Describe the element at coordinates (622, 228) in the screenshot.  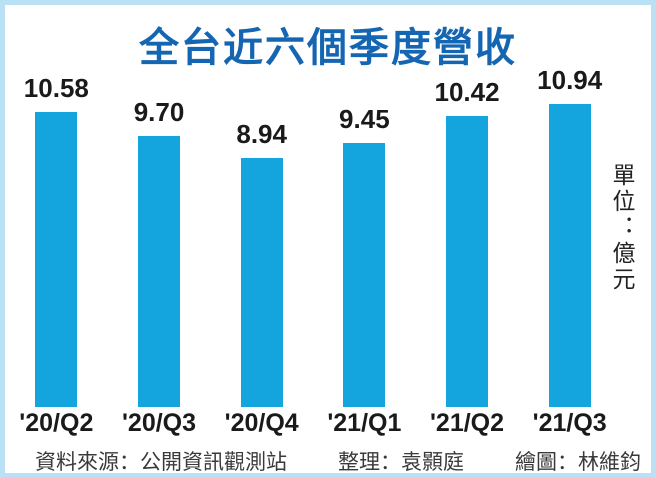
I see `y-axis-unit-label: 單位：億元` at that location.